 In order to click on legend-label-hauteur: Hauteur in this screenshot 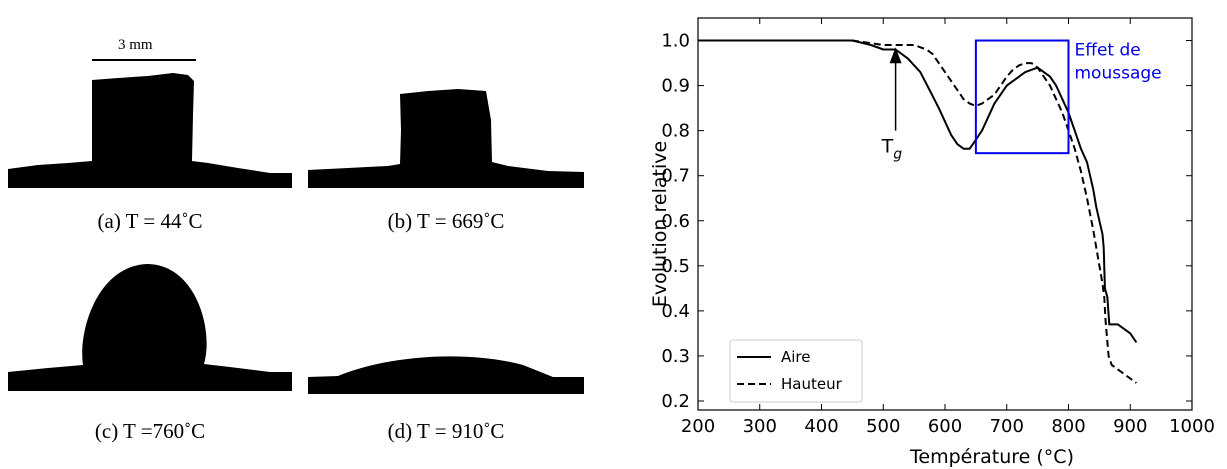, I will do `click(812, 384)`.